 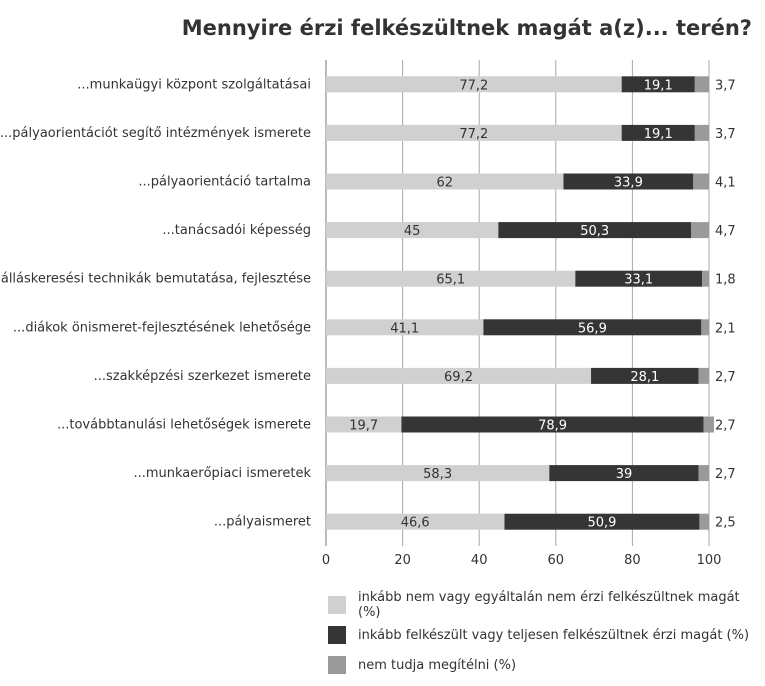 What do you see at coordinates (703, 375) in the screenshot?
I see `bar-segment-s2-r6` at bounding box center [703, 375].